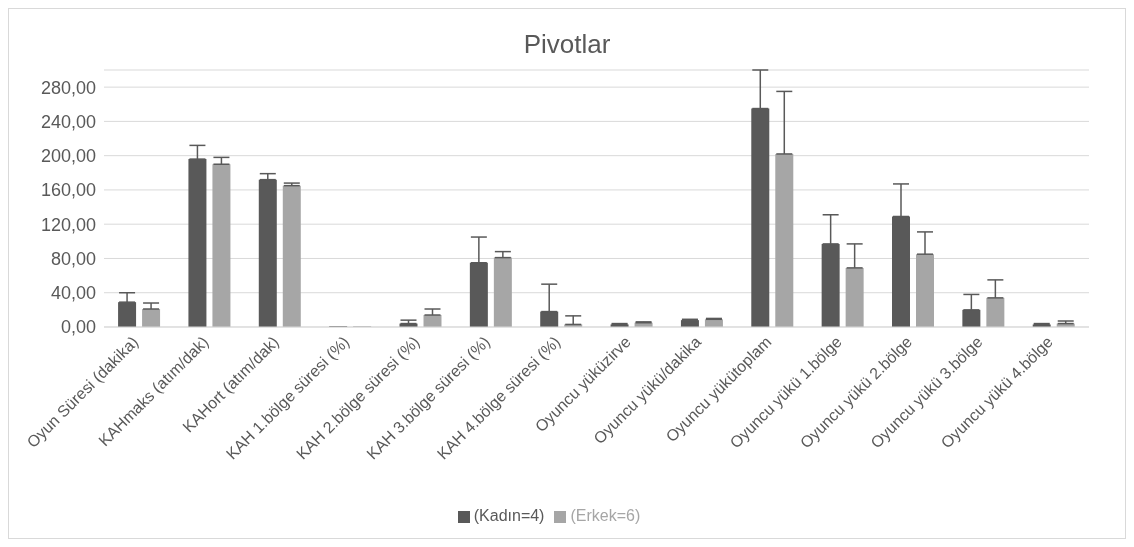 The image size is (1134, 547). Describe the element at coordinates (68, 224) in the screenshot. I see `y-tick-label: 120,00` at that location.